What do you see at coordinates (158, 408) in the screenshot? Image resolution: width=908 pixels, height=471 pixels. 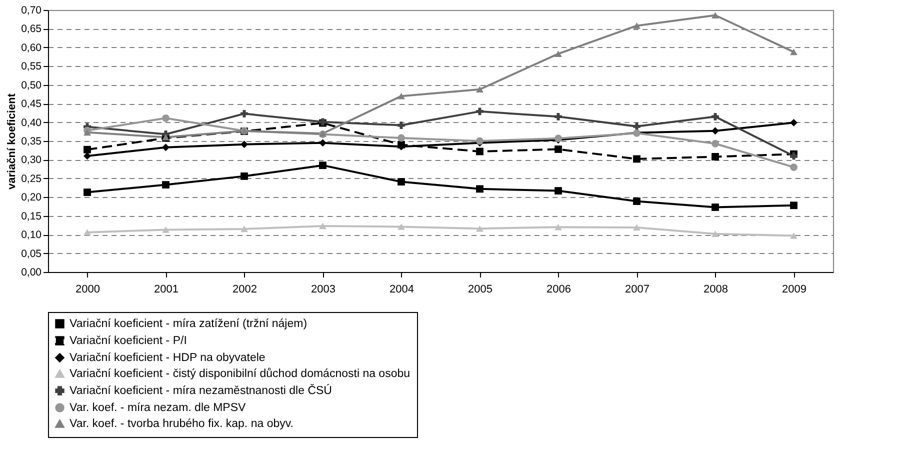 I see `legend-label: Var. koef. - míra nezam. dle MPSV` at bounding box center [158, 408].